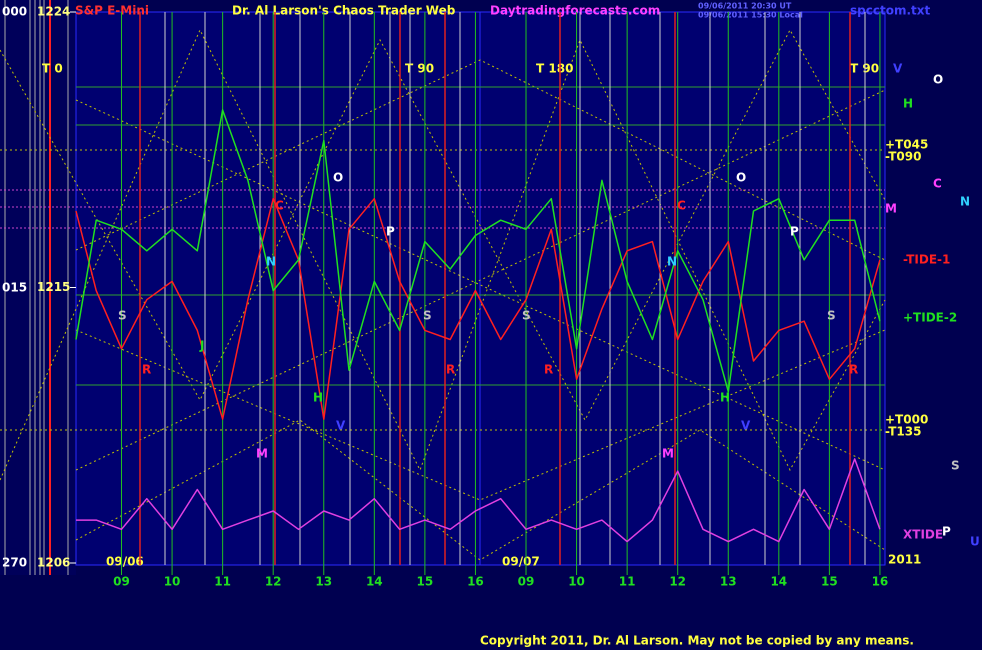 This screenshot has width=982, height=650. Describe the element at coordinates (906, 145) in the screenshot. I see `right-label: +T045` at that location.